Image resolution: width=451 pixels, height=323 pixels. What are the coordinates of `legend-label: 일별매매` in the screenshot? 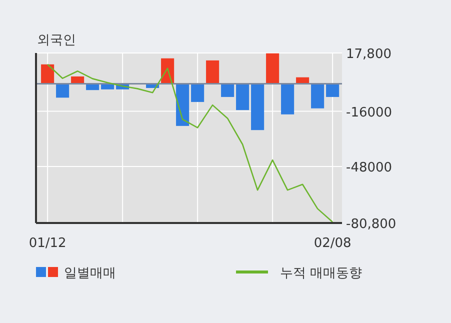 It's located at (90, 273).